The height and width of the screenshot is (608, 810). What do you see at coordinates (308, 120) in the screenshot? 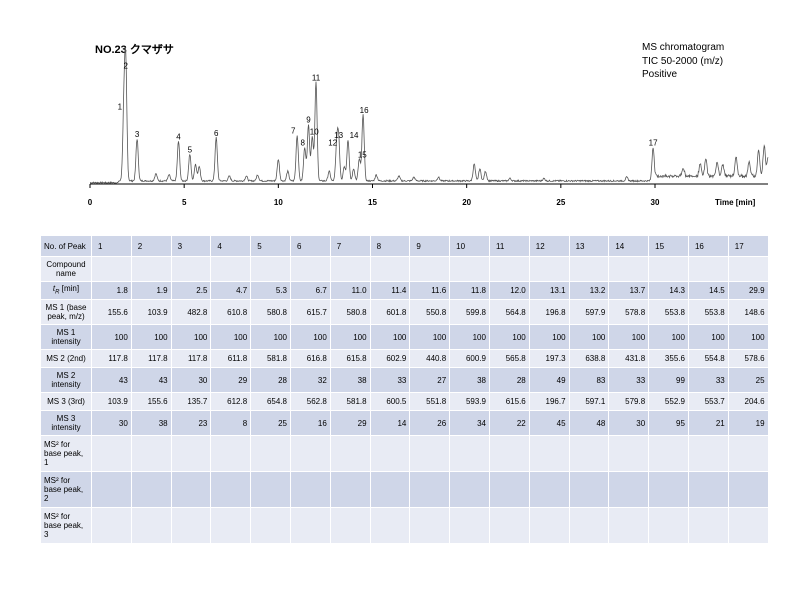
I see `peak-label: 9` at bounding box center [308, 120].